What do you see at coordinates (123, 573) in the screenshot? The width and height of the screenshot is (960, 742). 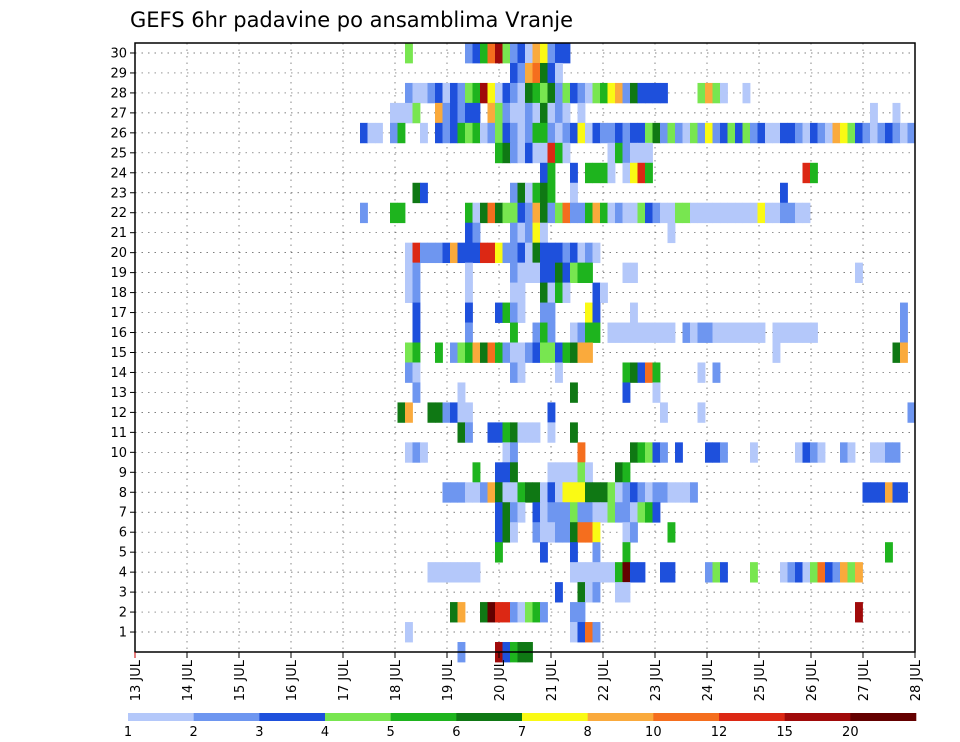 I see `y-tick-label: 4` at bounding box center [123, 573].